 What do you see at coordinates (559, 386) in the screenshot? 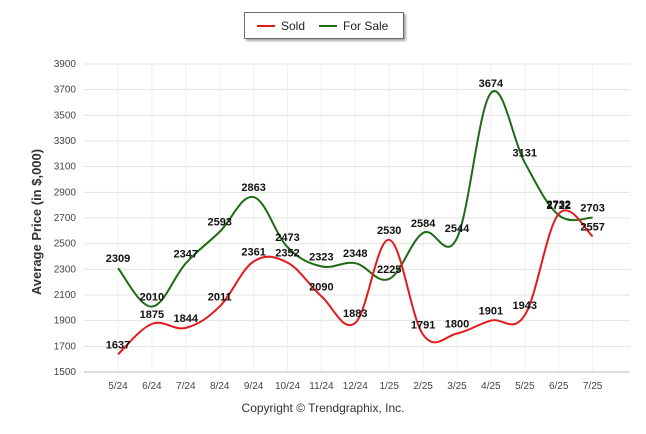
I see `x-tick-label: 6/25` at bounding box center [559, 386].